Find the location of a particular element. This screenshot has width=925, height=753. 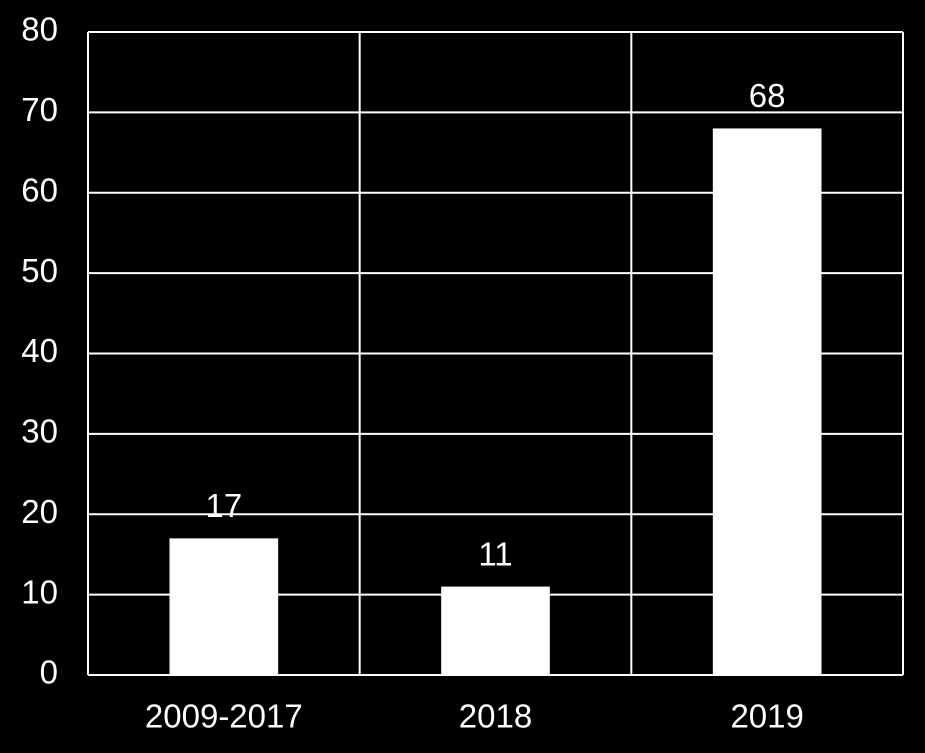

y-tick-label: 10 is located at coordinates (39, 591).